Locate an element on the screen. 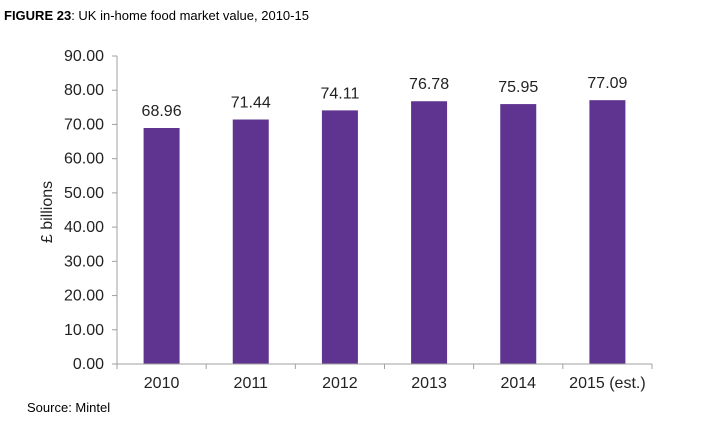 The width and height of the screenshot is (703, 426). x-tick-label: 2011 is located at coordinates (251, 383).